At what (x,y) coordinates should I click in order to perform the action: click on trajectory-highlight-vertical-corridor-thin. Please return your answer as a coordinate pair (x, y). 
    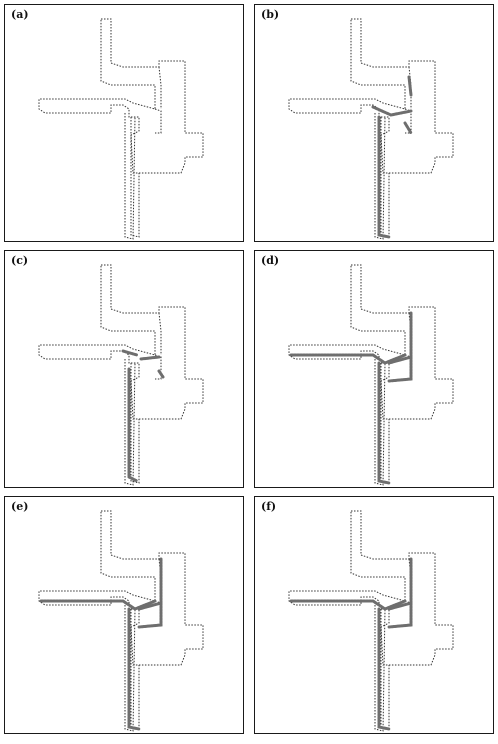
    Looking at the image, I should click on (133, 425).